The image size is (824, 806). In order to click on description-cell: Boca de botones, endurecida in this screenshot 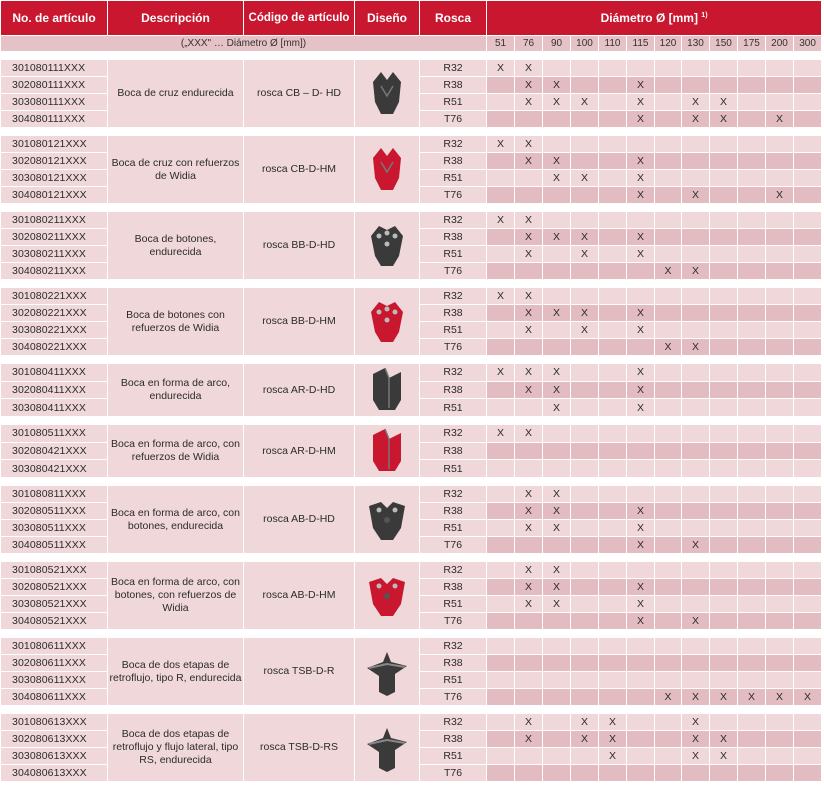, I will do `click(175, 245)`.